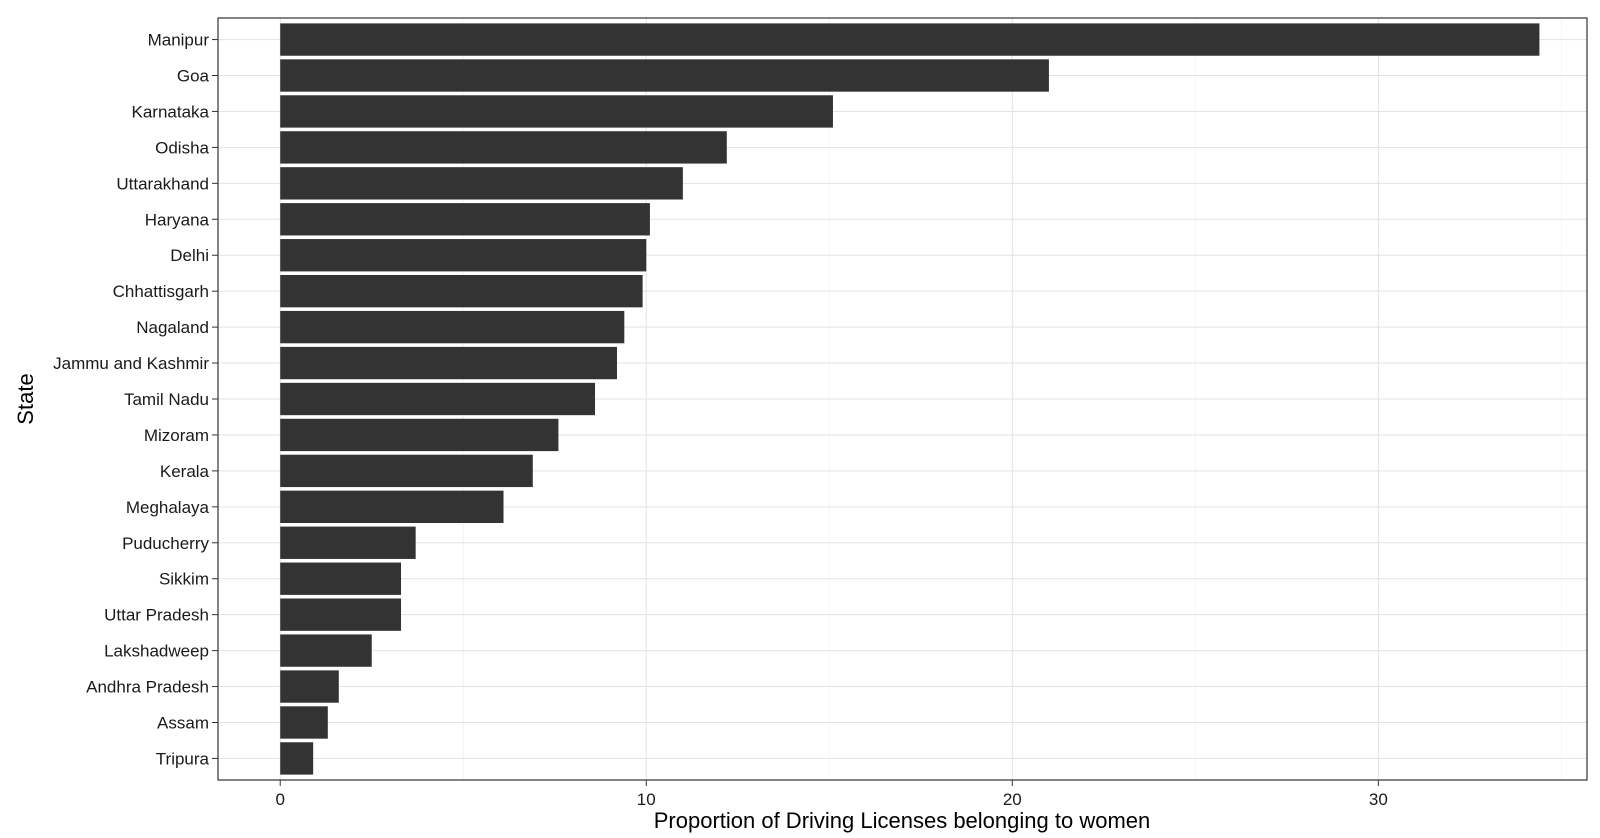 The height and width of the screenshot is (838, 1600). What do you see at coordinates (184, 579) in the screenshot?
I see `y-tick-label: Sikkim` at bounding box center [184, 579].